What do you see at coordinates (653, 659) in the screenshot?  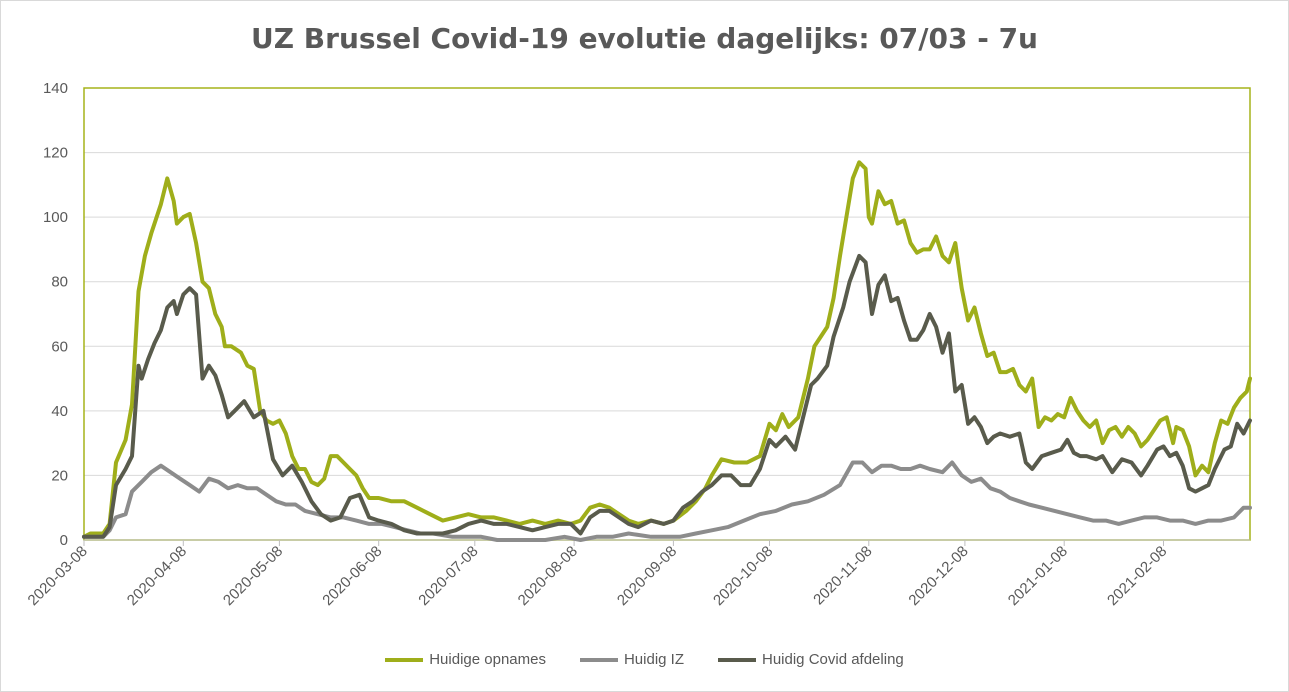 I see `legend-label: Huidig IZ` at bounding box center [653, 659].